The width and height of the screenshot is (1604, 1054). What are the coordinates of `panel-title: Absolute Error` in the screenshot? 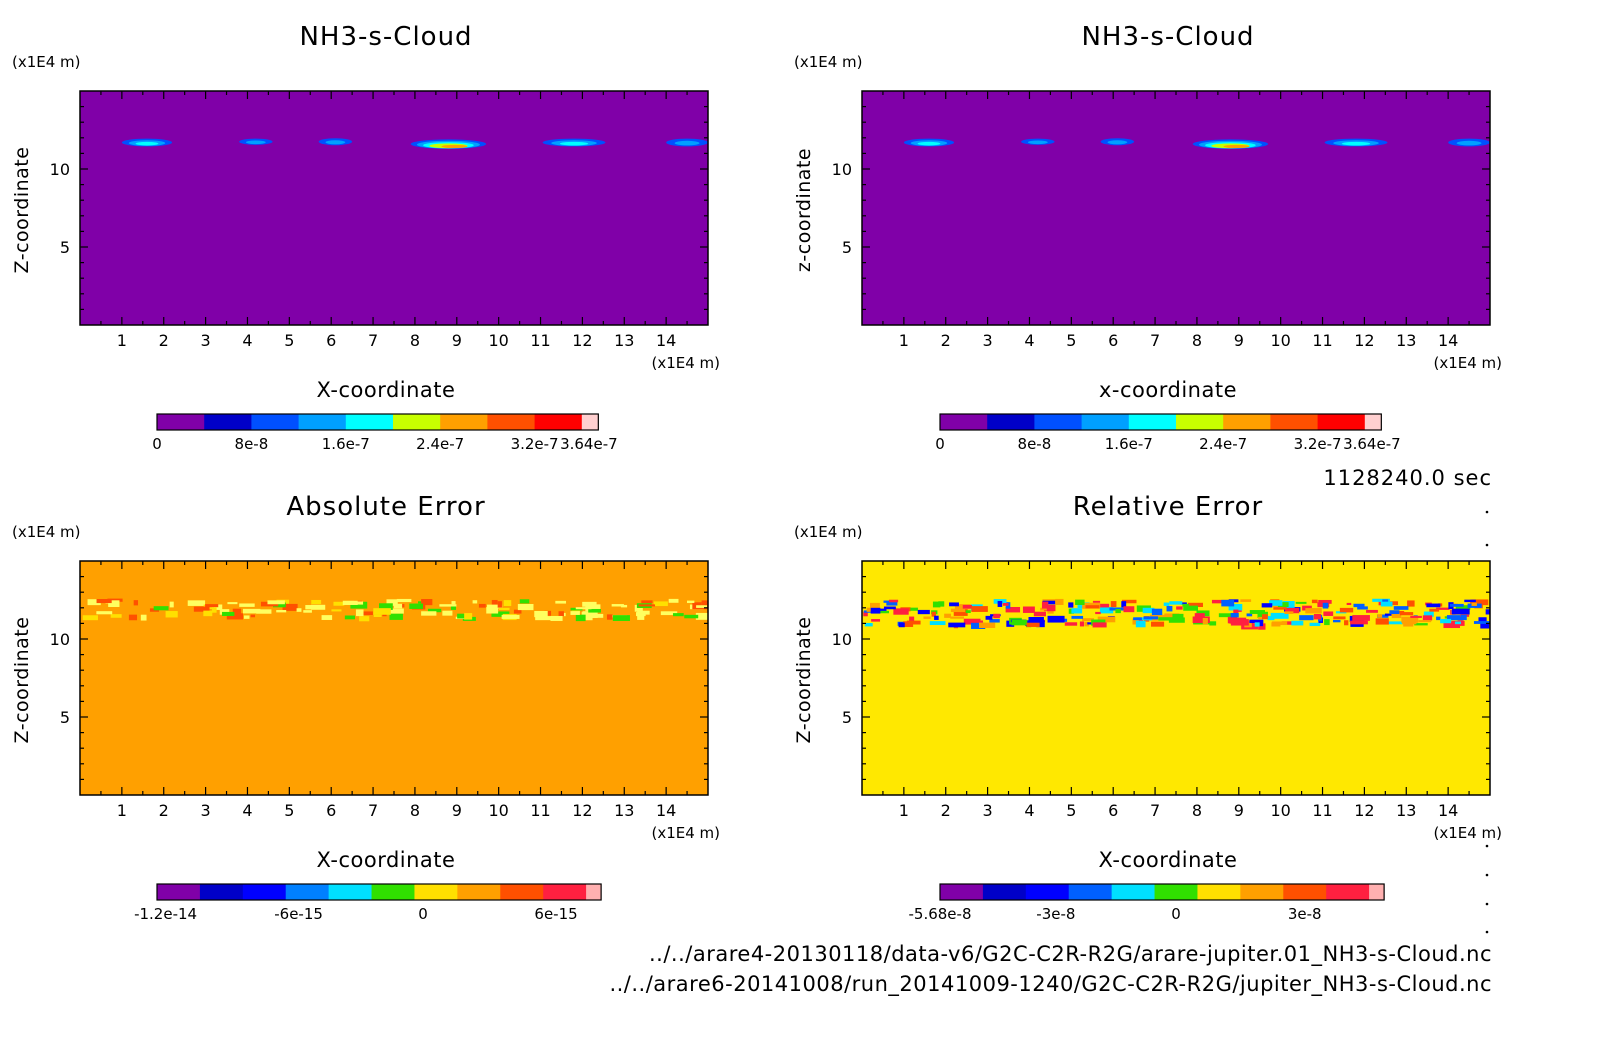 It's located at (385, 507).